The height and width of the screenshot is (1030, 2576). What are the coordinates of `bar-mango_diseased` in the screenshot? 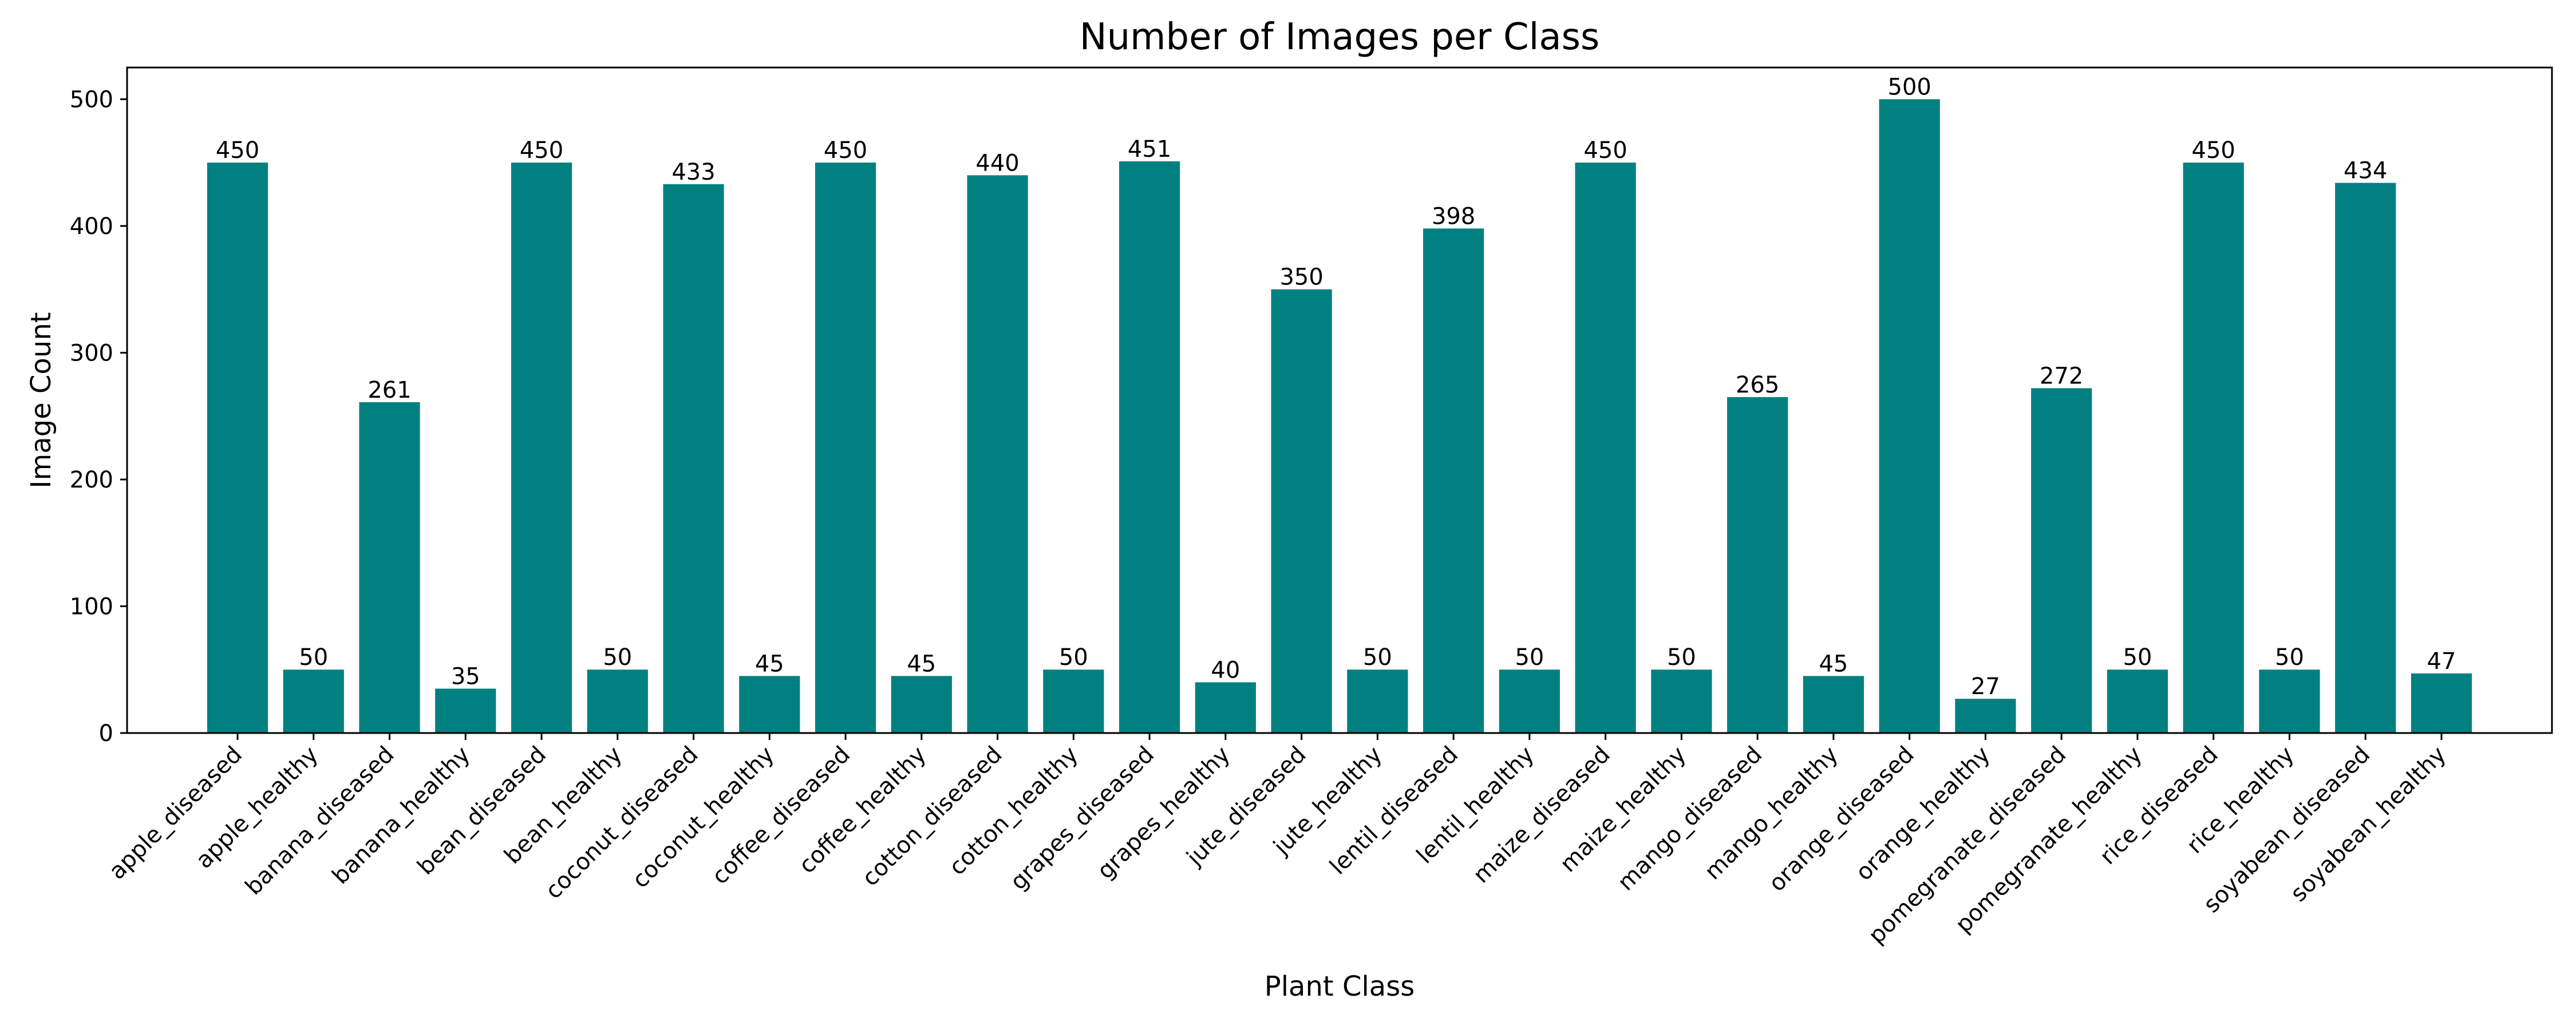 It's located at (1757, 565).